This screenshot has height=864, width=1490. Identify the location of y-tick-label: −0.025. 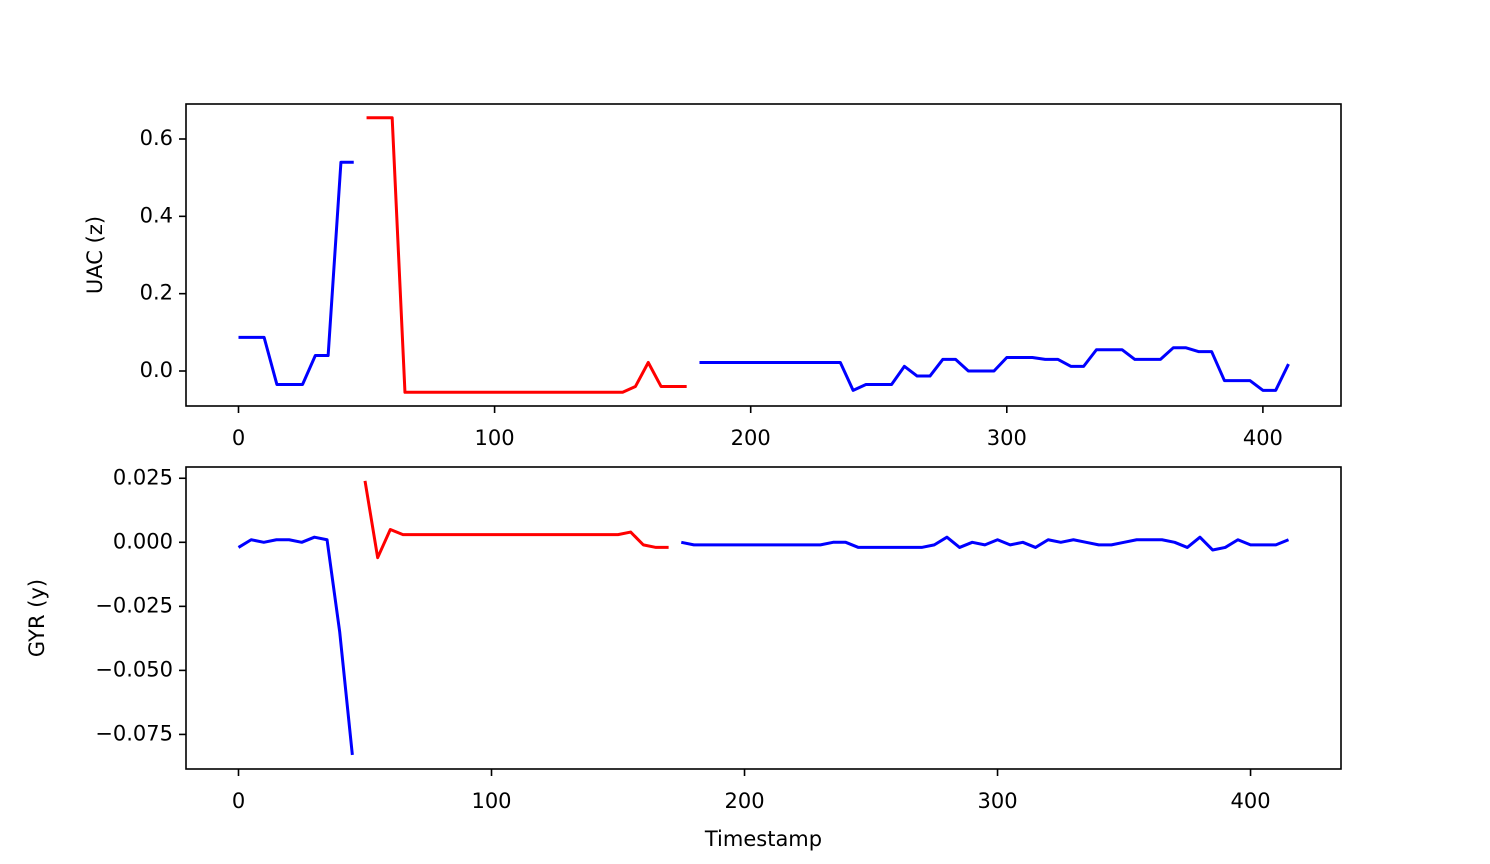
(134, 605).